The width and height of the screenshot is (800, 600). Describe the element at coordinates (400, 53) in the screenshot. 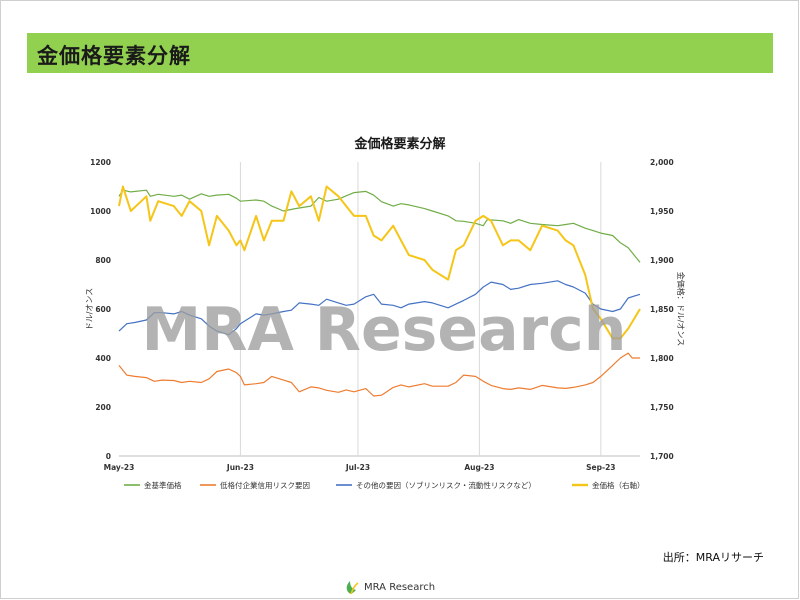

I see `header-bar: 金価格要素分解` at that location.